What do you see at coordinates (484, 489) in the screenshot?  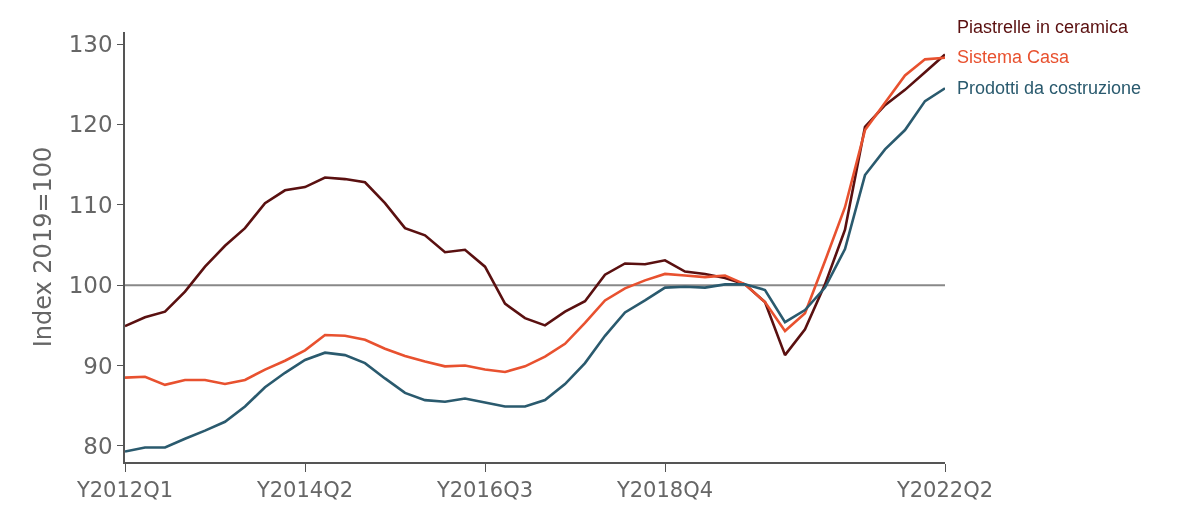 I see `x-tick-label: Y2016Q3` at bounding box center [484, 489].